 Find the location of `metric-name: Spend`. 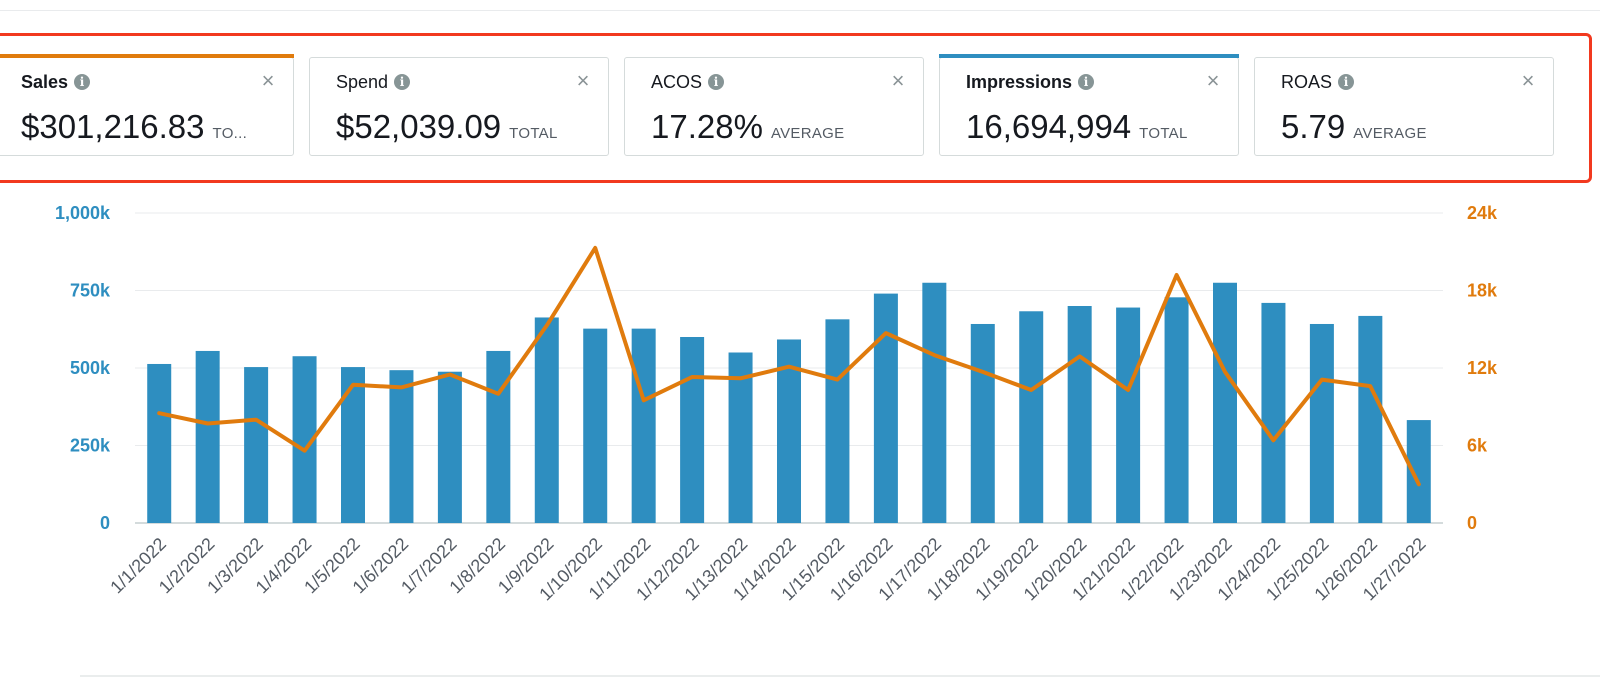

metric-name: Spend is located at coordinates (362, 82).